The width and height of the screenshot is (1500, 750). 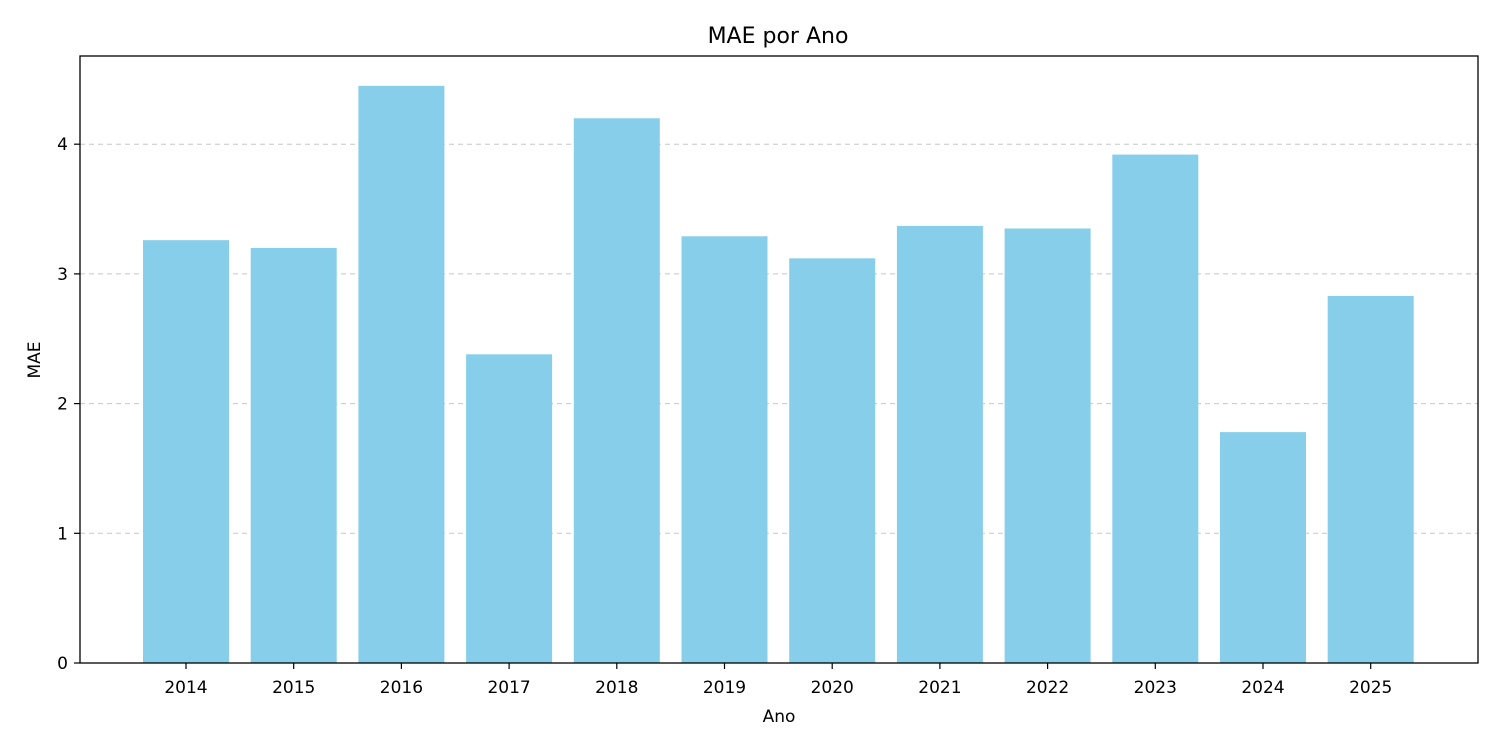 I want to click on x-tick-label: 2019, so click(x=724, y=688).